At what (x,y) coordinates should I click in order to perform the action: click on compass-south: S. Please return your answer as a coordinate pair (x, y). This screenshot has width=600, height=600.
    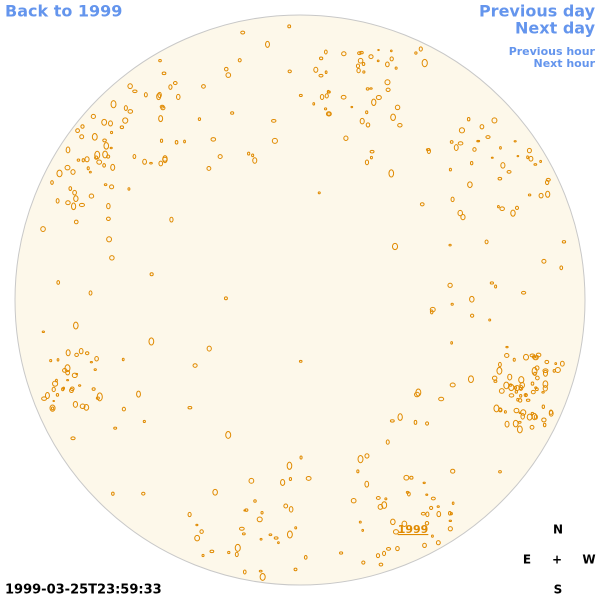
    Looking at the image, I should click on (558, 590).